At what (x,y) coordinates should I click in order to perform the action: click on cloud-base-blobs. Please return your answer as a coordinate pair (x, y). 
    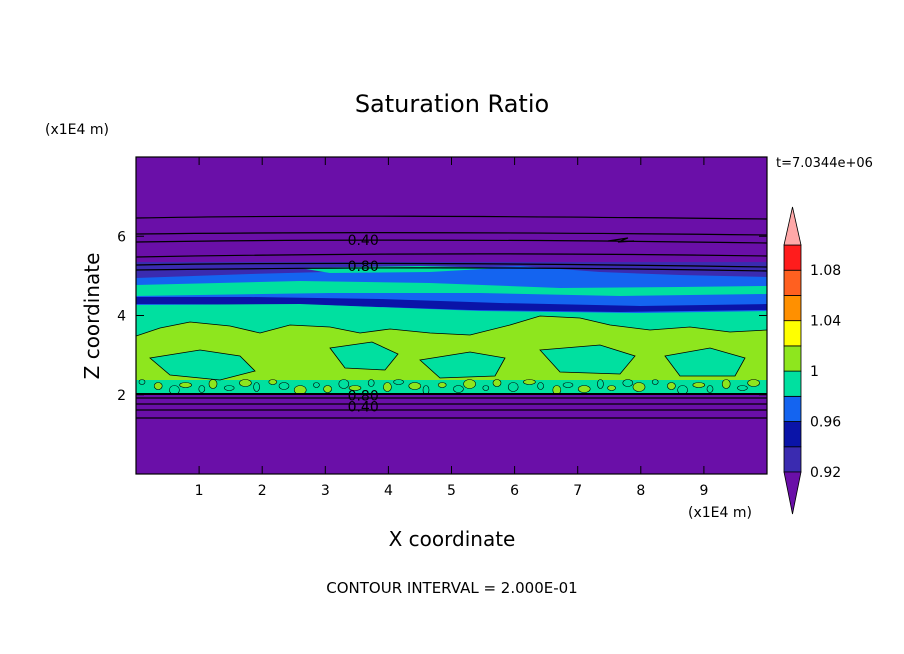
    Looking at the image, I should click on (449, 387).